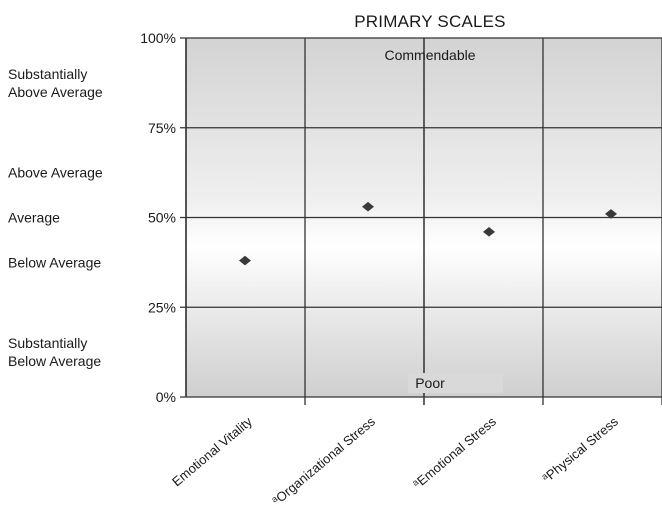 This screenshot has width=662, height=523. Describe the element at coordinates (212, 451) in the screenshot. I see `category-label: Emotional Vitality` at that location.